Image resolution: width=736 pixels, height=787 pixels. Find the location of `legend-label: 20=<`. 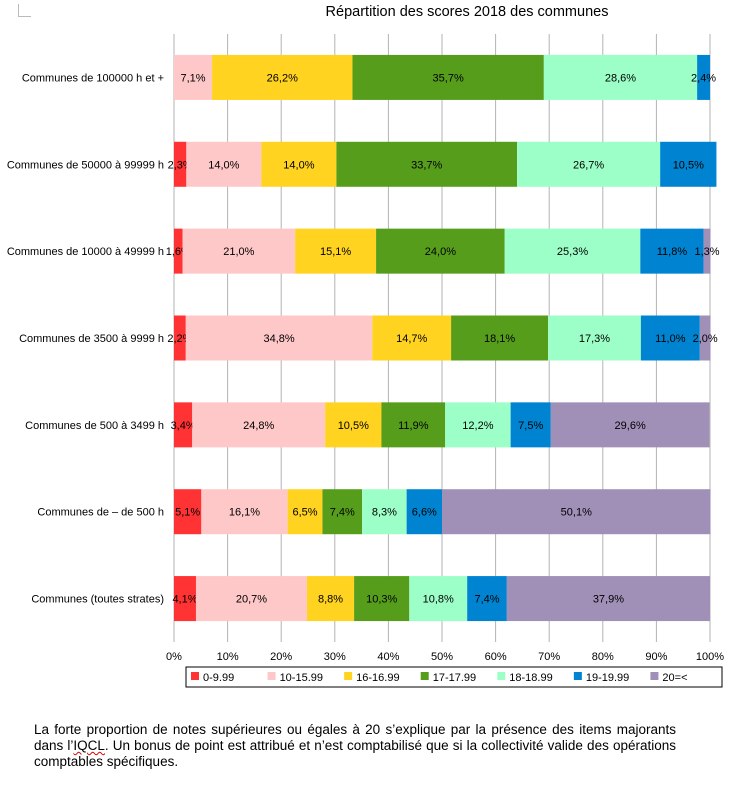

legend-label: 20=< is located at coordinates (674, 678).